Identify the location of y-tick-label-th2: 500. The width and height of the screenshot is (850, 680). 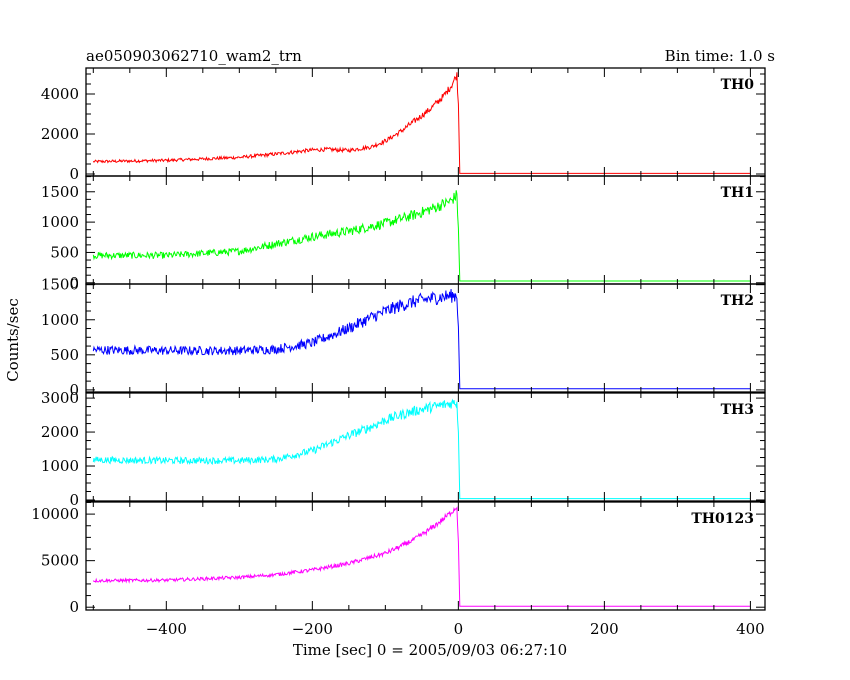
(64, 355).